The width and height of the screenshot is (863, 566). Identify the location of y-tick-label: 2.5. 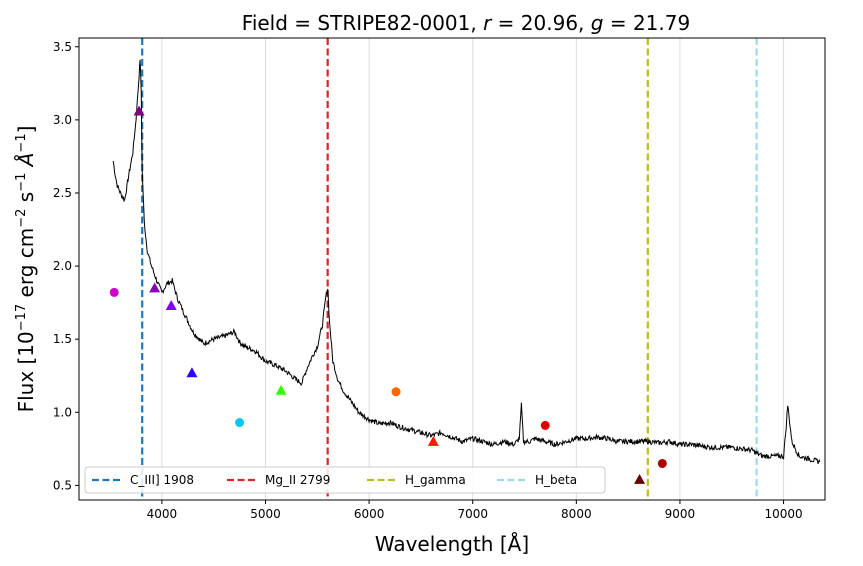
(62, 193).